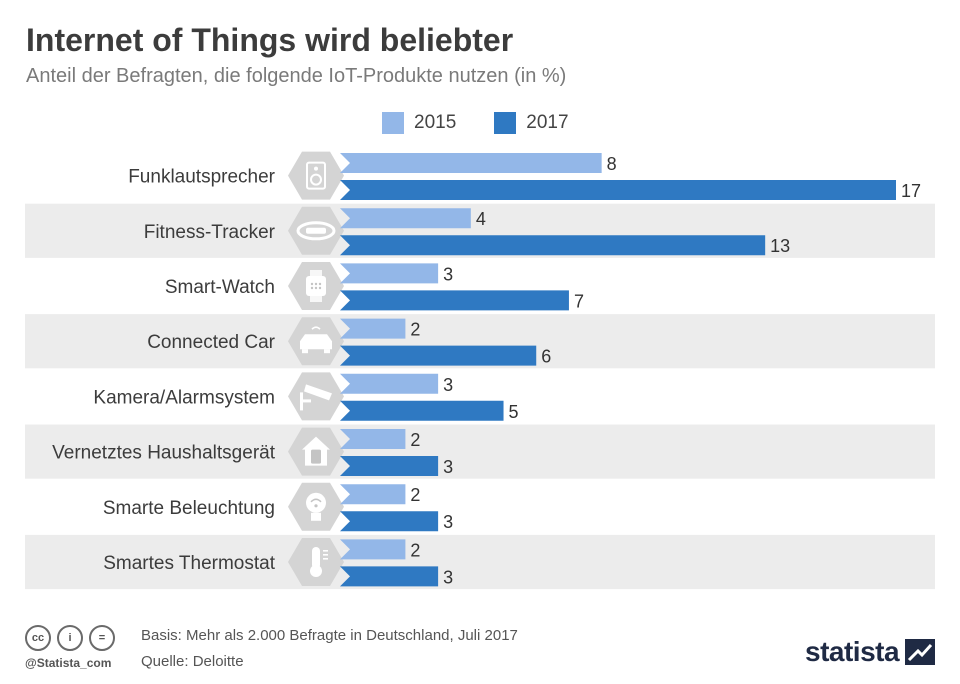 Image resolution: width=960 pixels, height=684 pixels. What do you see at coordinates (911, 191) in the screenshot?
I see `value-label-2017: 17` at bounding box center [911, 191].